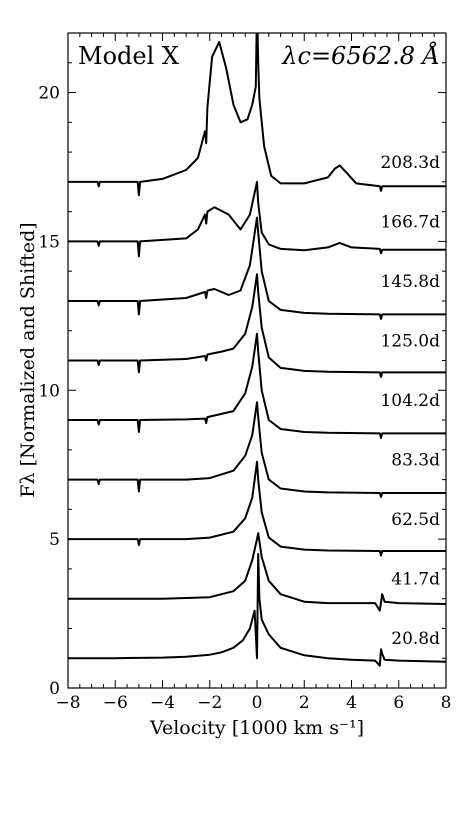 This screenshot has width=463, height=816. What do you see at coordinates (54, 540) in the screenshot?
I see `y-tick-label-1: 5` at bounding box center [54, 540].